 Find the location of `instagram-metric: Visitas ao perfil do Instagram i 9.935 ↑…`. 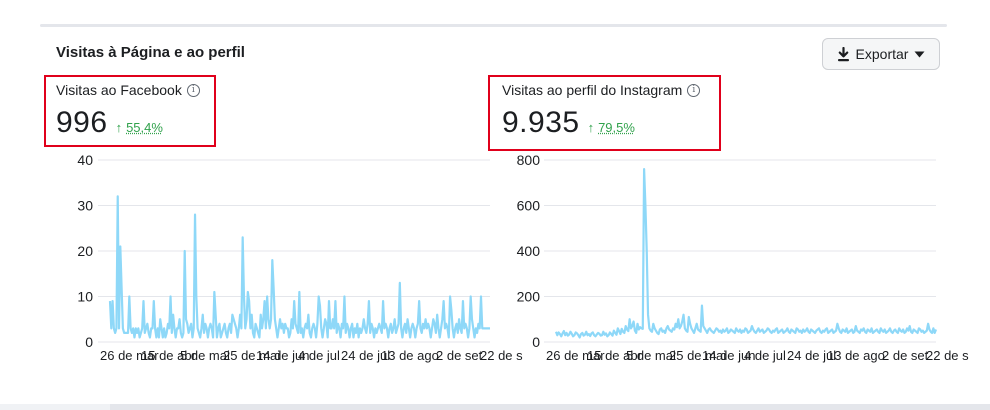

instagram-metric: Visitas ao perfil do Instagram i 9.935 ↑… is located at coordinates (601, 111).